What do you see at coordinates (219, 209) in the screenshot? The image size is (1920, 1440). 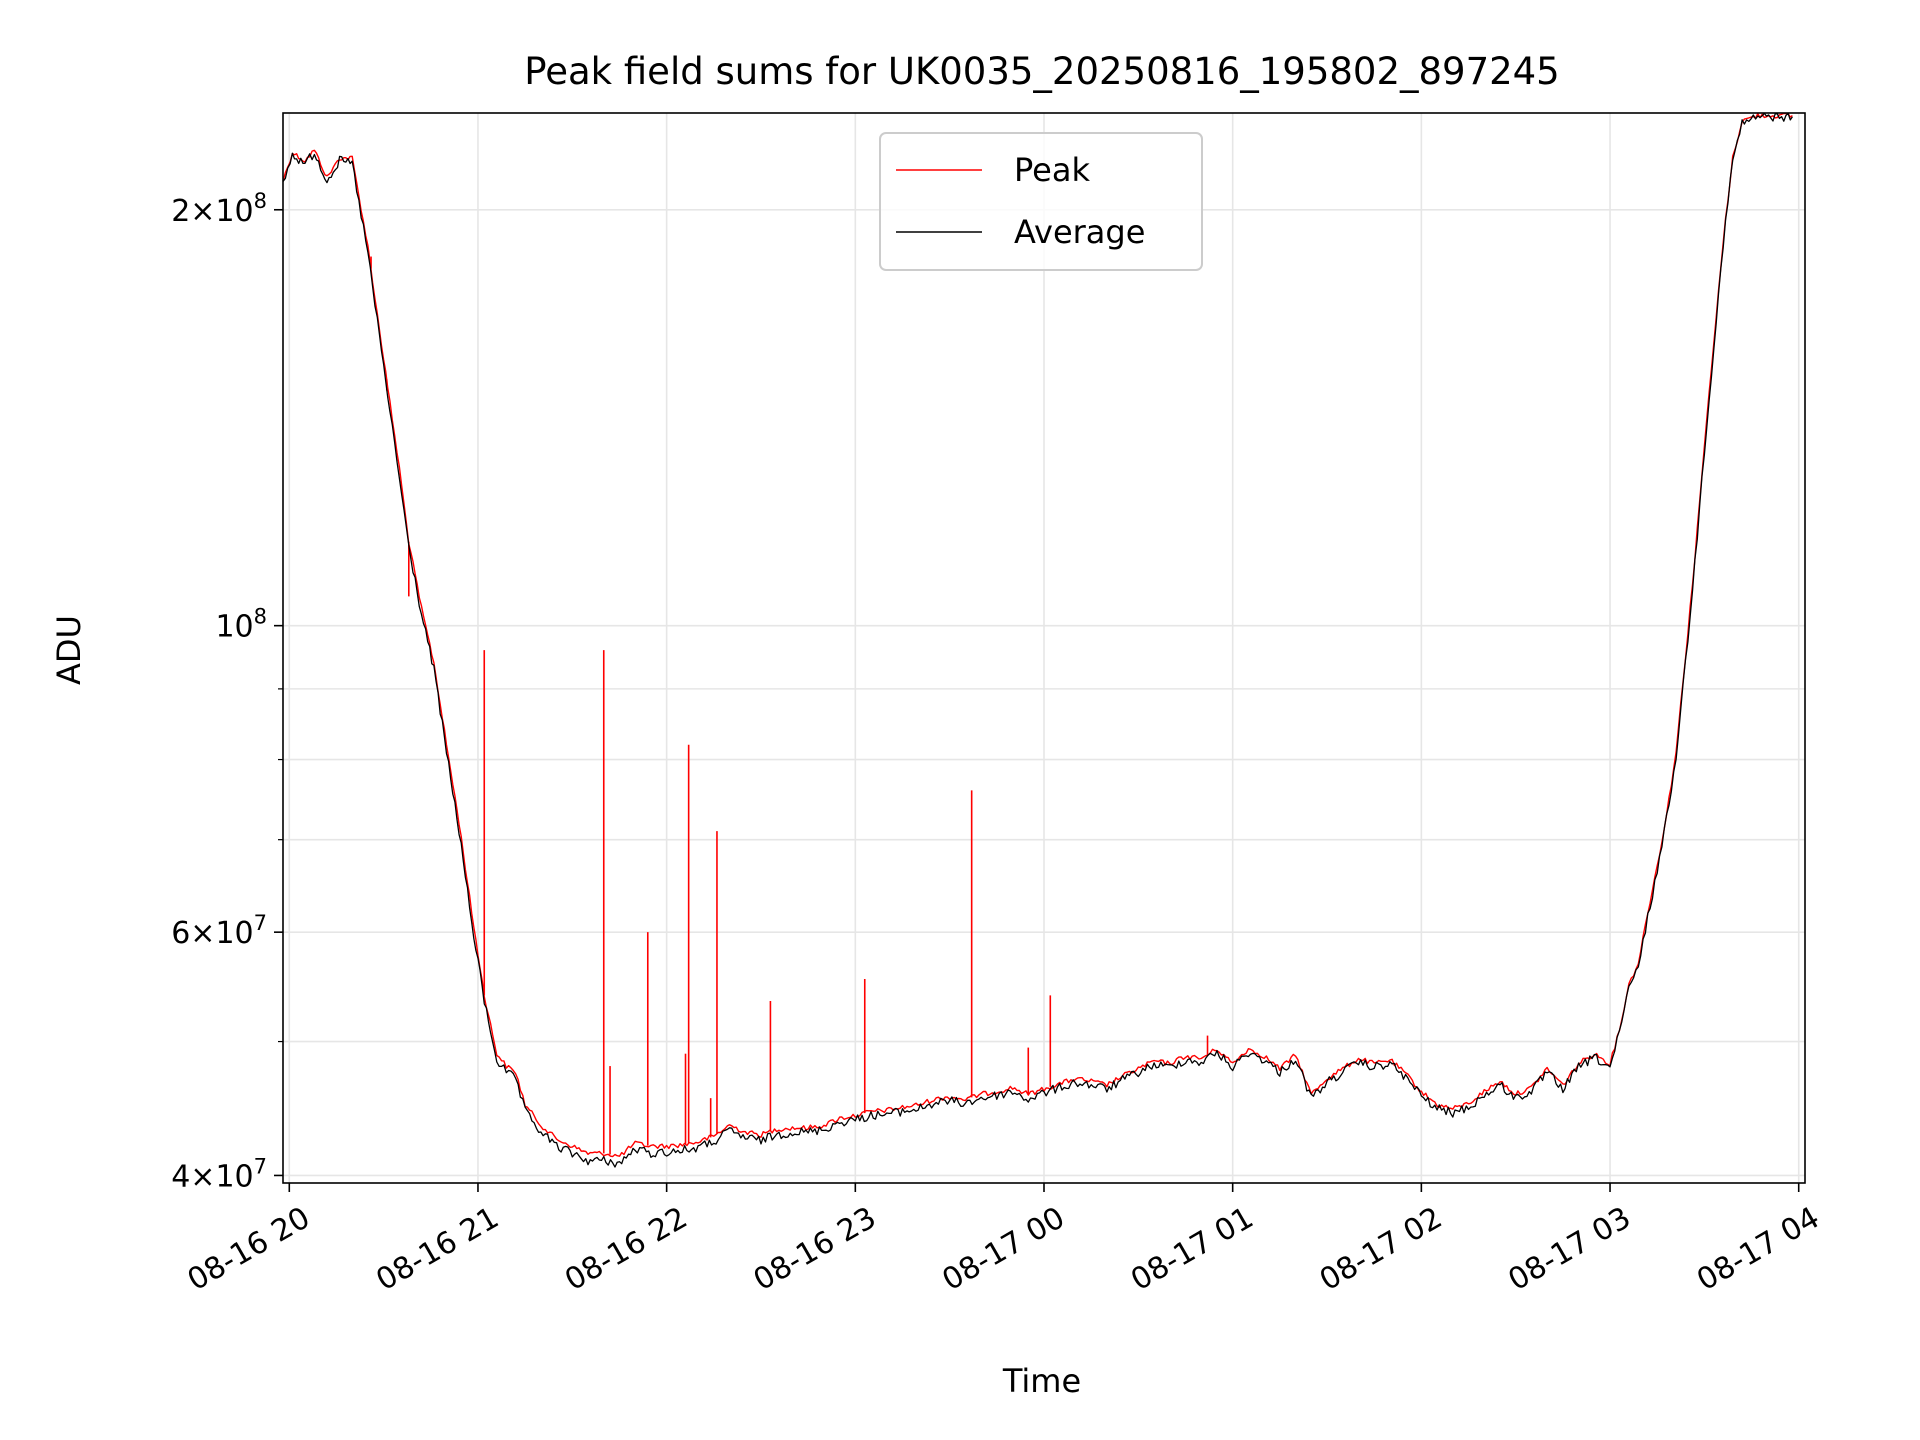 I see `y-tick-label: 2×108` at bounding box center [219, 209].